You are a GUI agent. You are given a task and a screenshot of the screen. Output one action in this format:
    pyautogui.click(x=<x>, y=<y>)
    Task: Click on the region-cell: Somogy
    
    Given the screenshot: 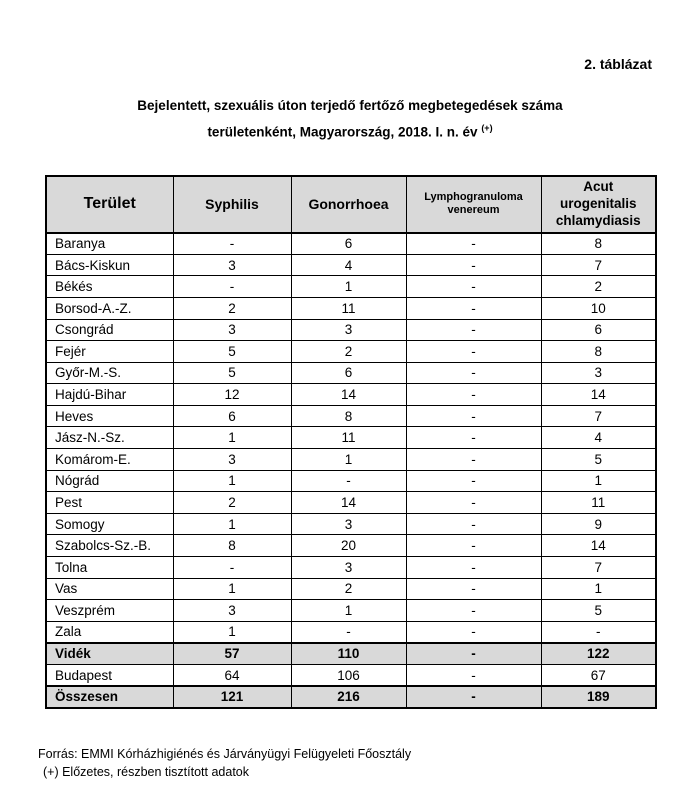 What is the action you would take?
    pyautogui.click(x=109, y=524)
    